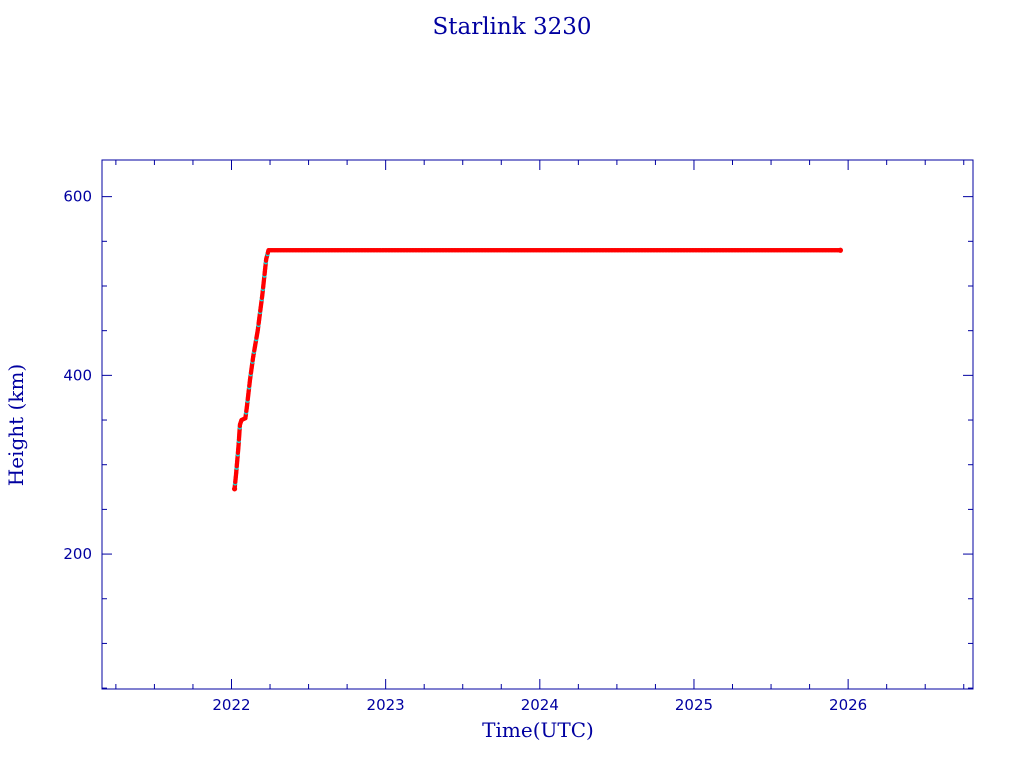 The height and width of the screenshot is (768, 1024). I want to click on x-tick-label: 2025, so click(694, 705).